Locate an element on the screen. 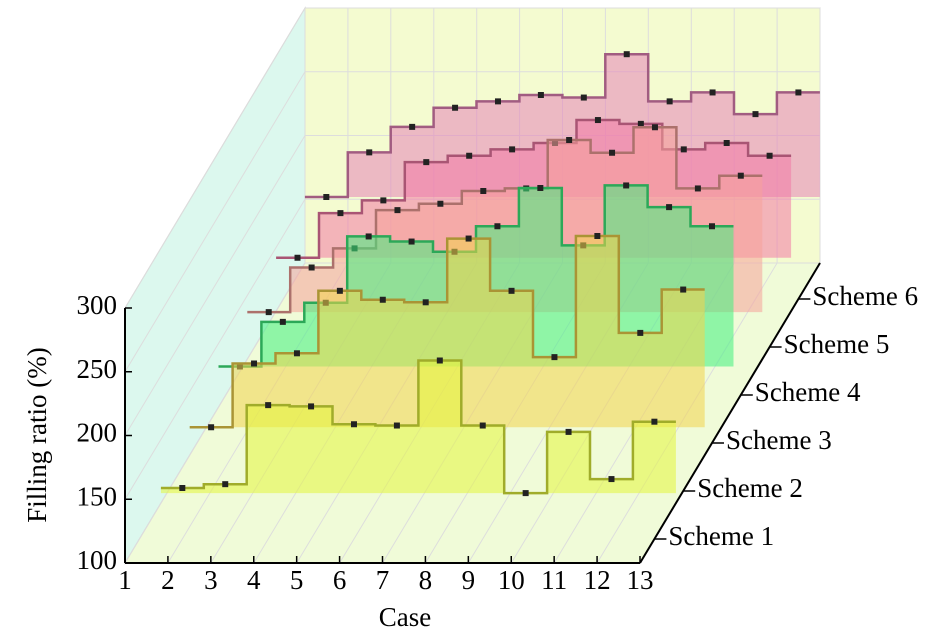 The image size is (945, 641). x-tick-label: 7 is located at coordinates (383, 580).